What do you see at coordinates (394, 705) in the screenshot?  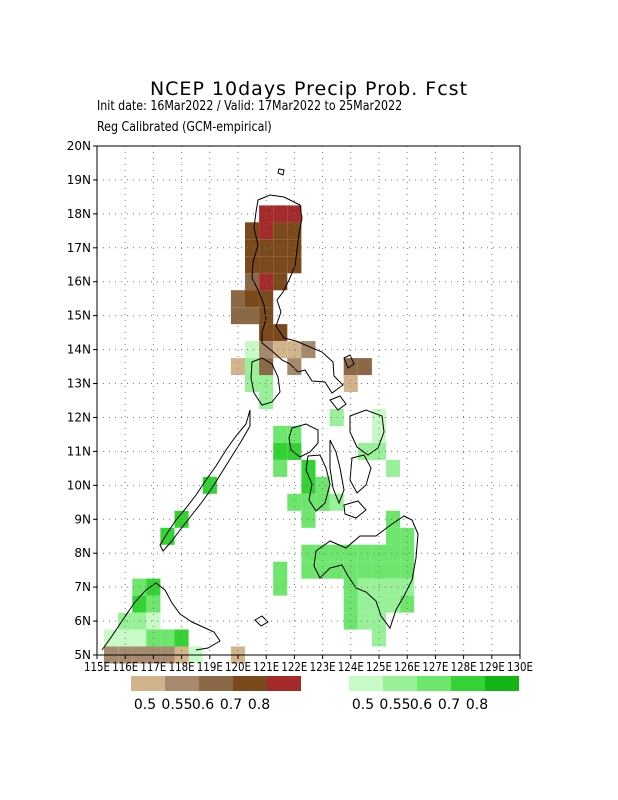 I see `legend-wet-label: 0.55` at bounding box center [394, 705].